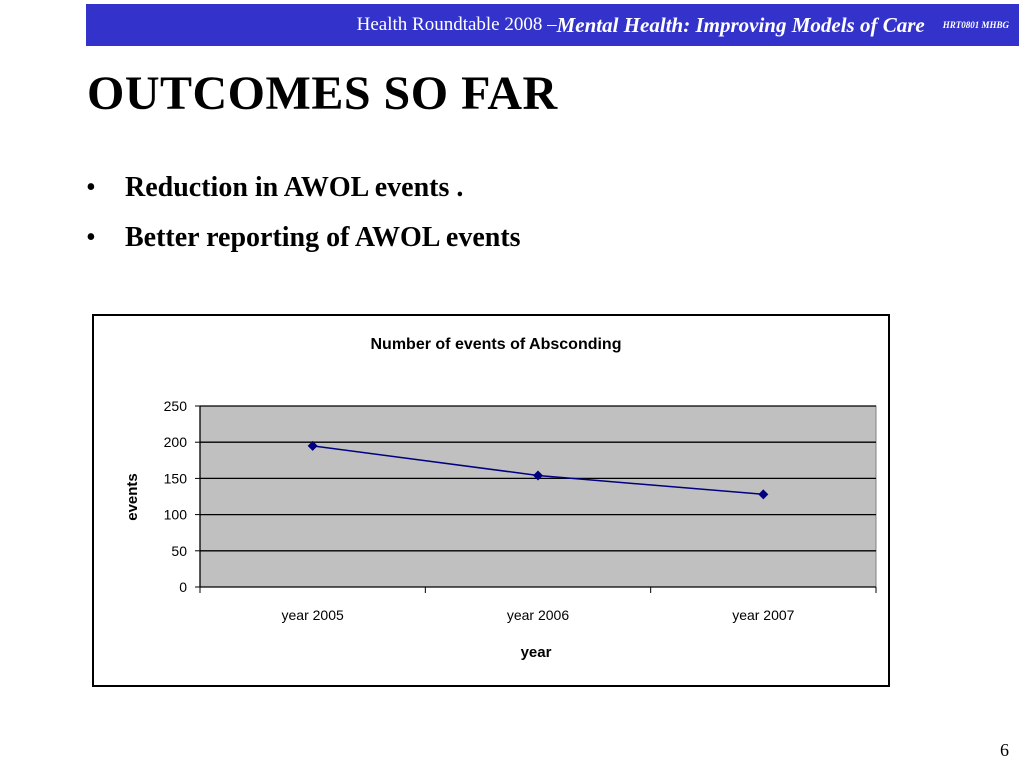 The image size is (1024, 768). I want to click on bullet-text: Reduction in AWOL events ., so click(294, 187).